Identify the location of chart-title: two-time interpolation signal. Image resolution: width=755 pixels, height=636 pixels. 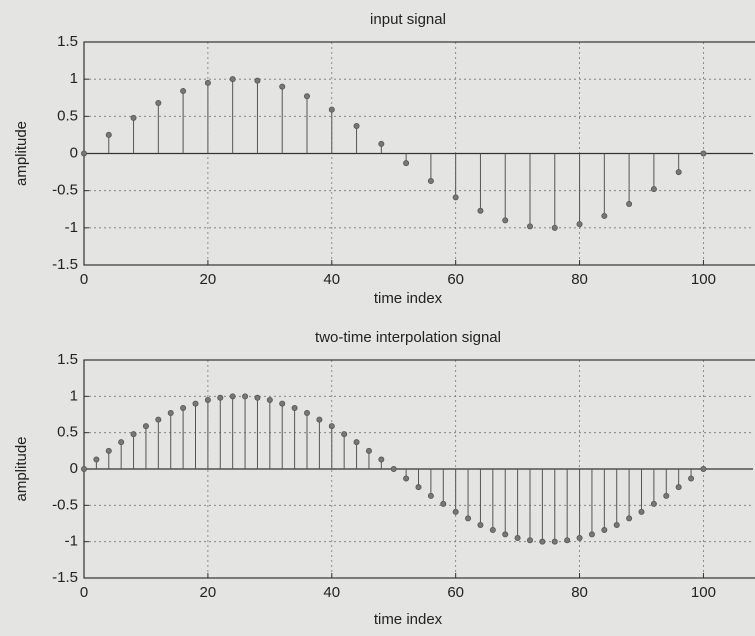
(408, 337).